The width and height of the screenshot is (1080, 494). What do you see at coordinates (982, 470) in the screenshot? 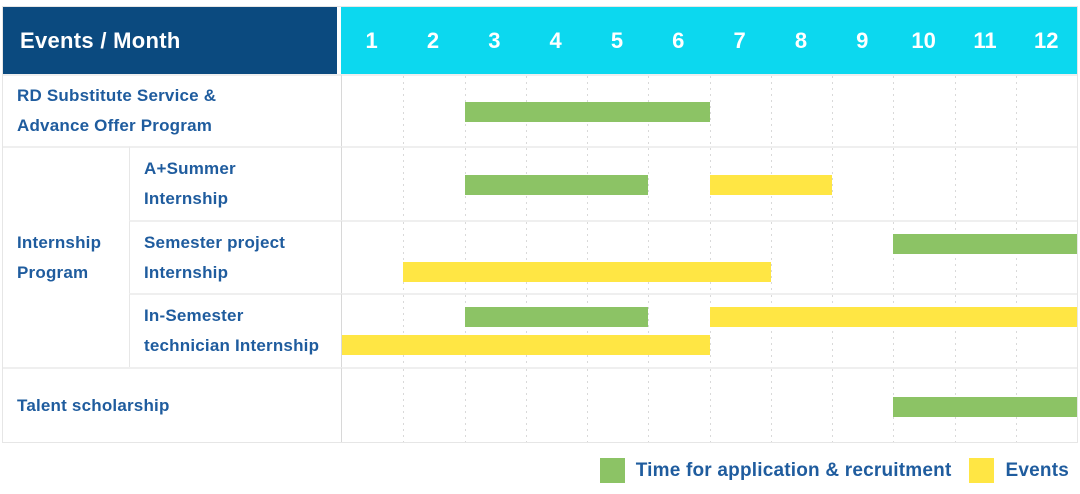
I see `legend-swatch-yellow` at bounding box center [982, 470].